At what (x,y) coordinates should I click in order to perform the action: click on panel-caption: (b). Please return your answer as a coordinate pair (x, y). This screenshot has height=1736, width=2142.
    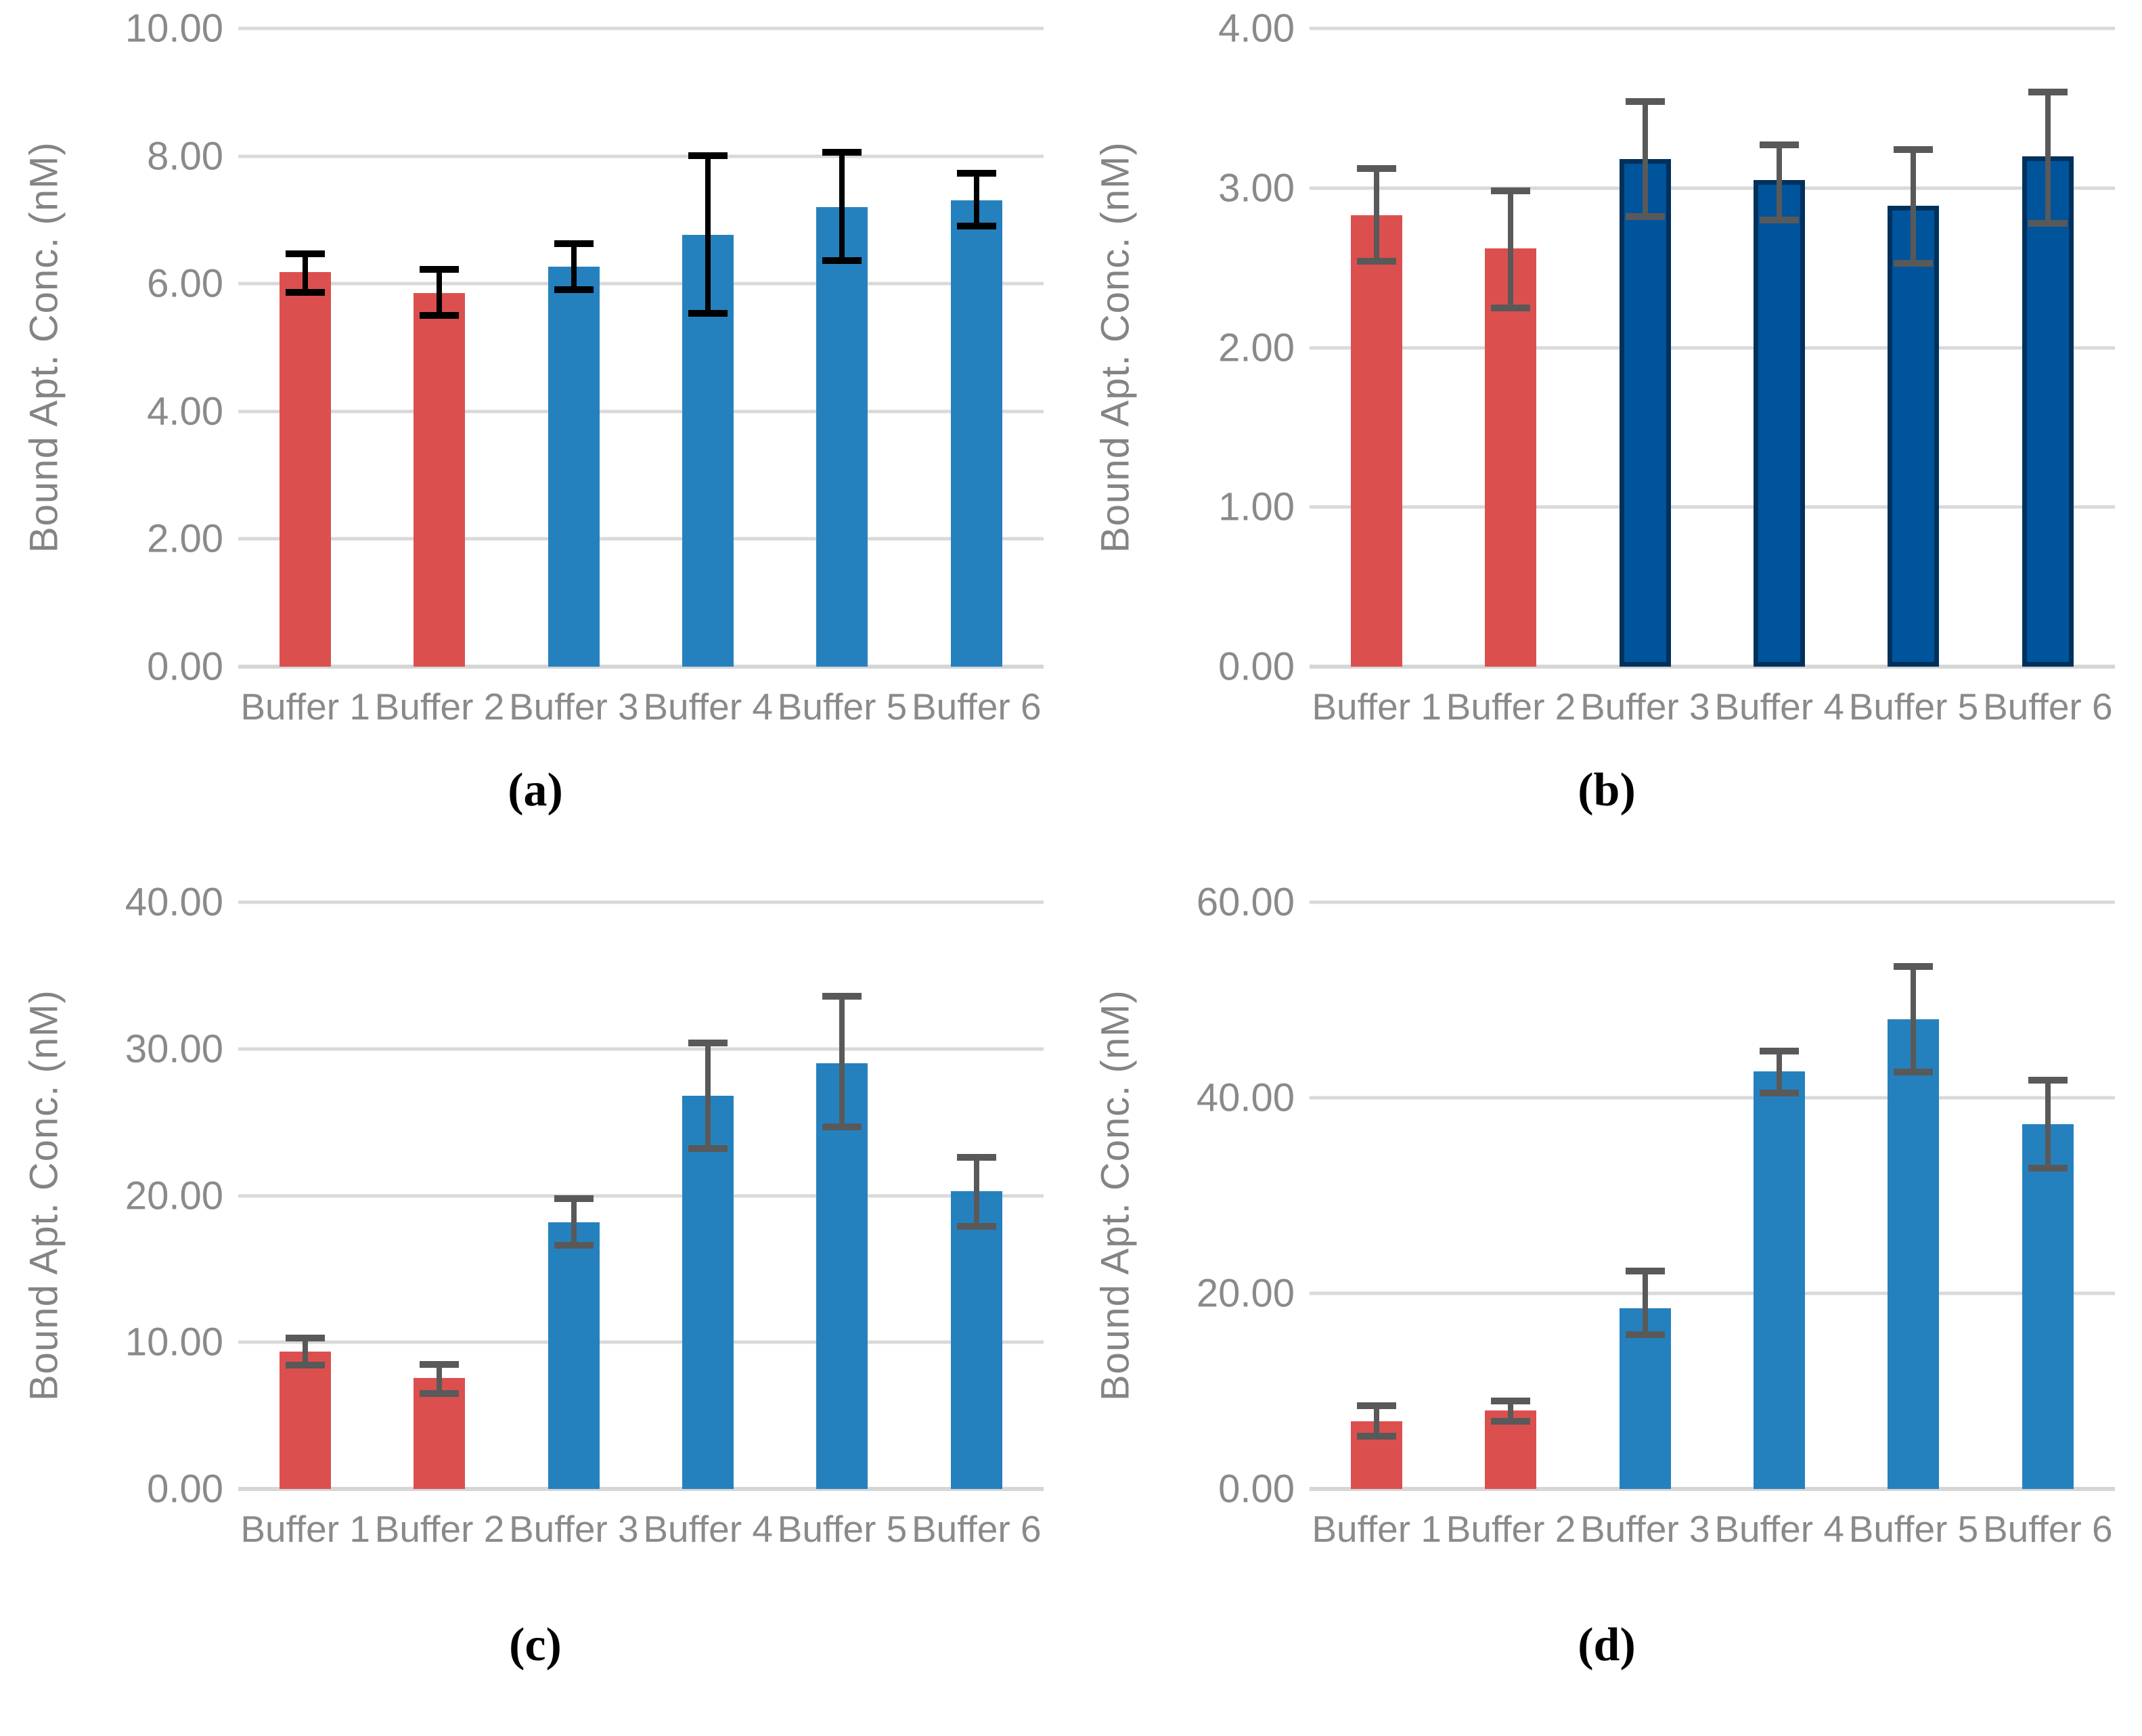
    Looking at the image, I should click on (1607, 790).